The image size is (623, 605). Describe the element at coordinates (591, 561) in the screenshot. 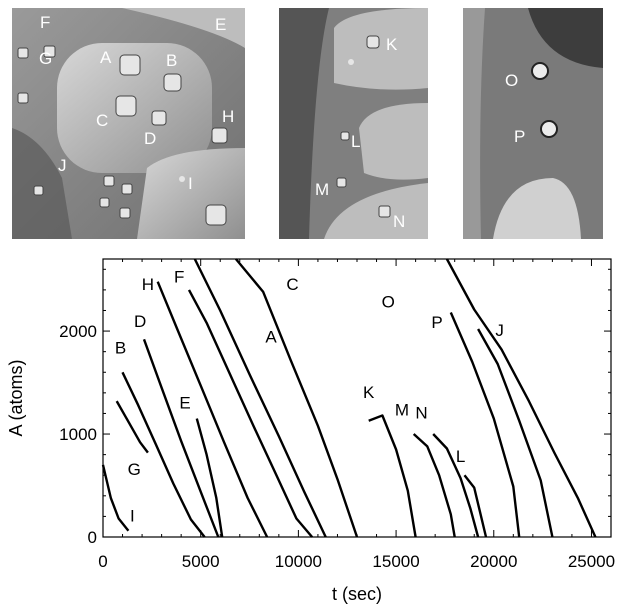

I see `x-tick-label-5: 25000` at that location.